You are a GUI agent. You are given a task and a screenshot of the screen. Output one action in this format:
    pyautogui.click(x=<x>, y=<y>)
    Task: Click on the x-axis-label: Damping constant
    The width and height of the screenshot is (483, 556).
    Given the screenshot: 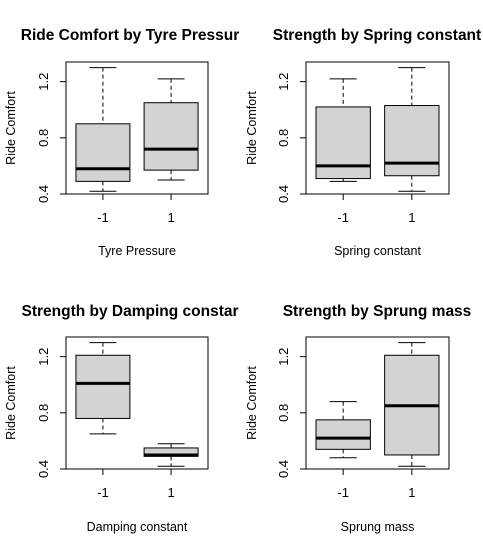 What is the action you would take?
    pyautogui.click(x=137, y=527)
    